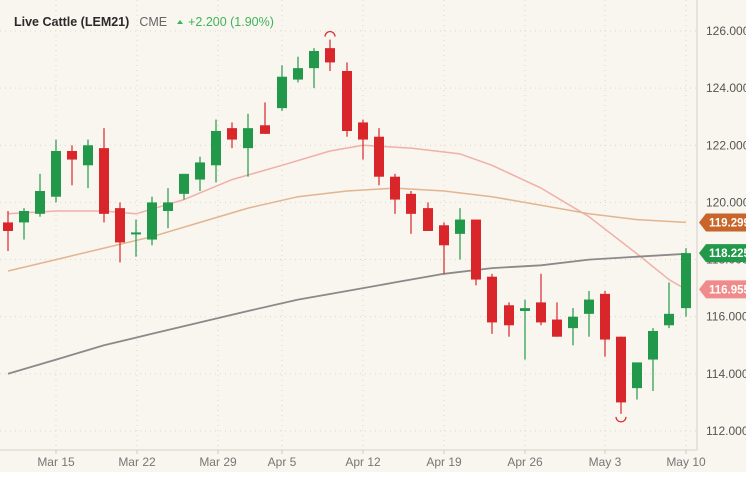 The width and height of the screenshot is (750, 500). Describe the element at coordinates (726, 31) in the screenshot. I see `y-axis-label: 126.000` at that location.